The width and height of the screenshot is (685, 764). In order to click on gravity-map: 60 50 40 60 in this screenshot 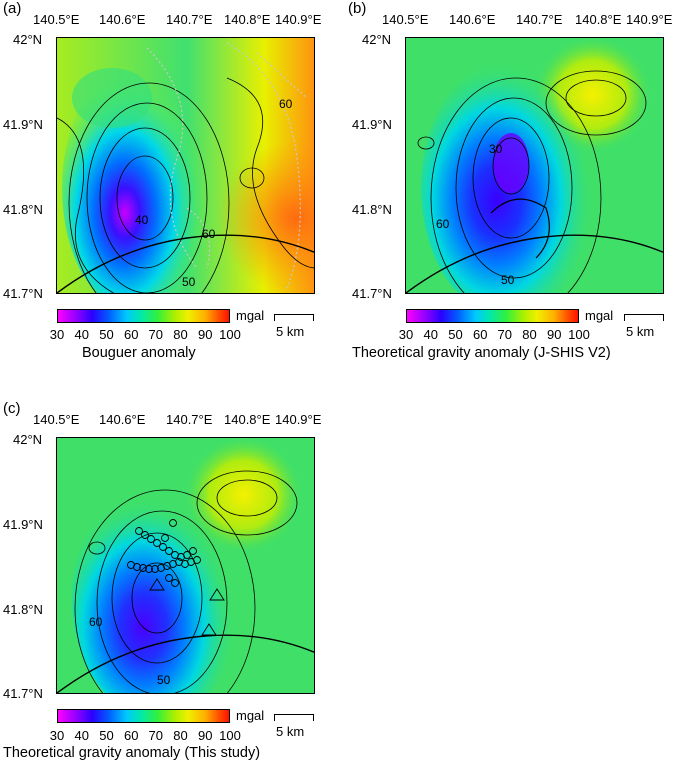, I will do `click(185, 165)`.